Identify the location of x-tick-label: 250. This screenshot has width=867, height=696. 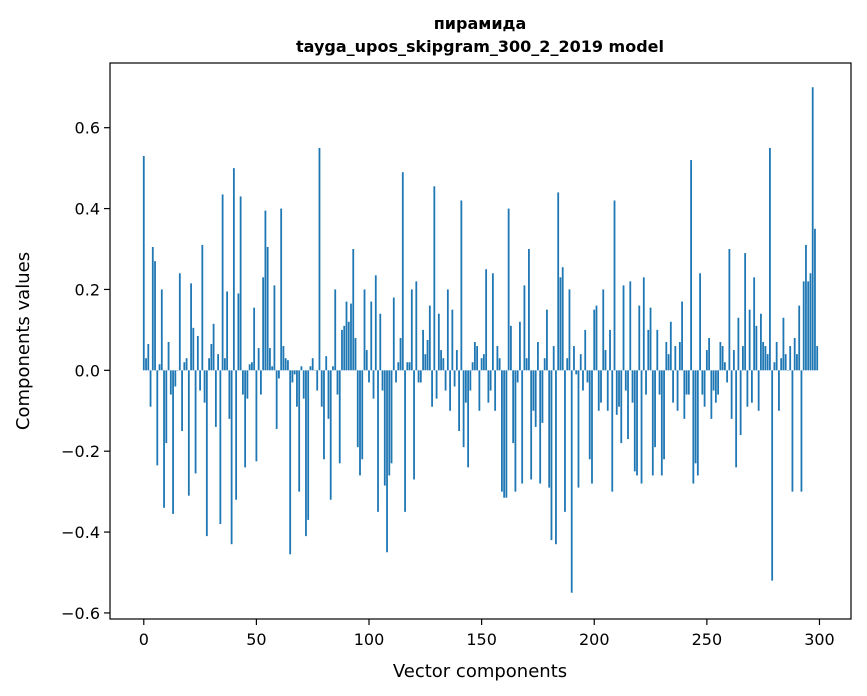
(707, 639).